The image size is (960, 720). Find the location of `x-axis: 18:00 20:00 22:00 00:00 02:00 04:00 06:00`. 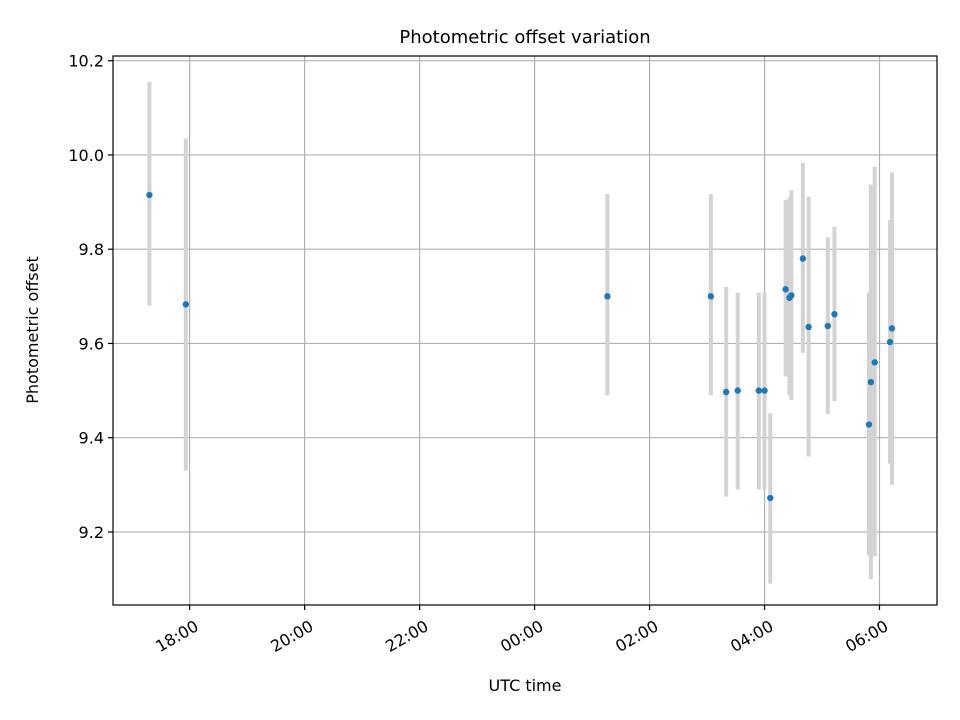

x-axis: 18:00 20:00 22:00 00:00 02:00 04:00 06:00 is located at coordinates (522, 630).